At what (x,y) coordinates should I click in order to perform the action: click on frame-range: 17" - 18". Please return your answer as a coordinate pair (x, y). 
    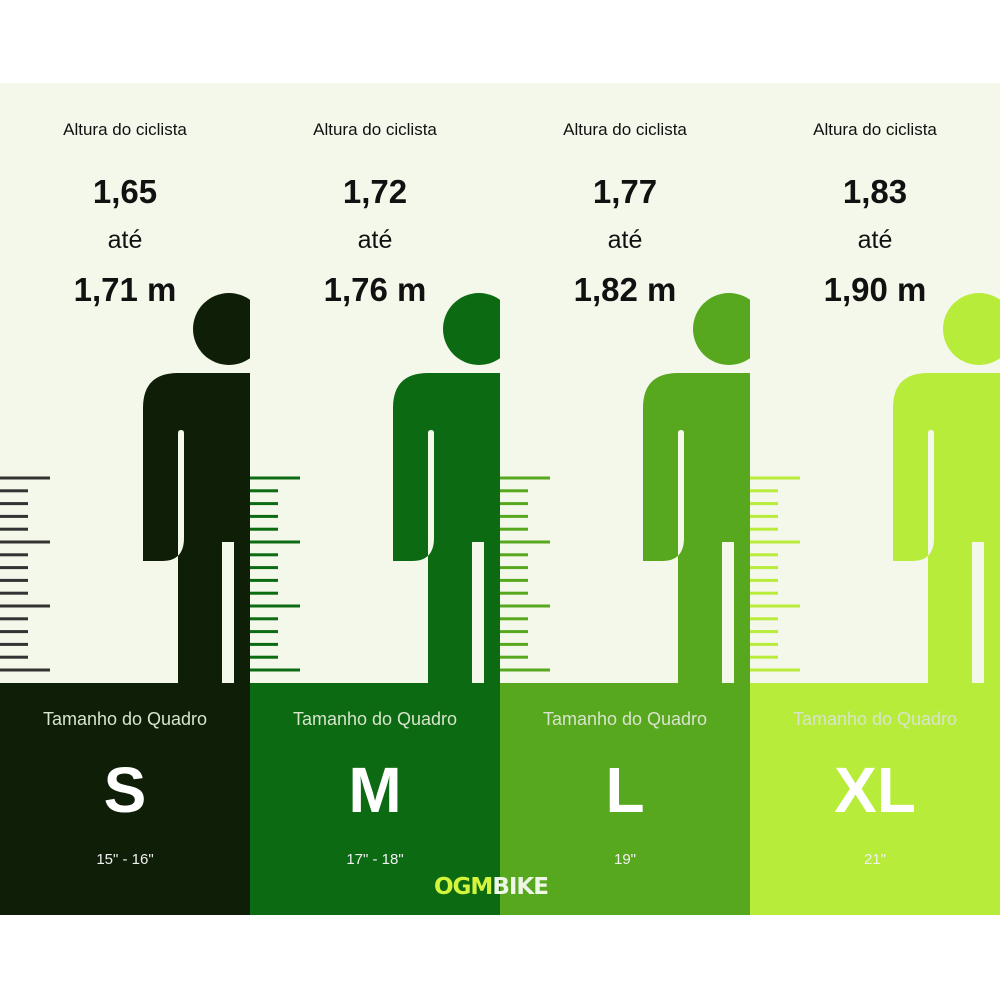
    Looking at the image, I should click on (375, 859).